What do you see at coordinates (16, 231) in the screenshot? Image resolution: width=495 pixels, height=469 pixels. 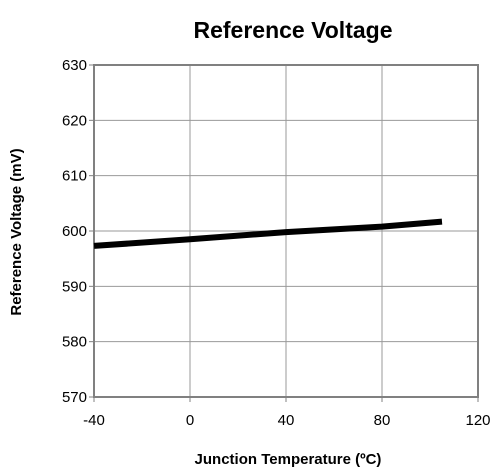 I see `y-axis-label: Reference Voltage (mV)` at bounding box center [16, 231].